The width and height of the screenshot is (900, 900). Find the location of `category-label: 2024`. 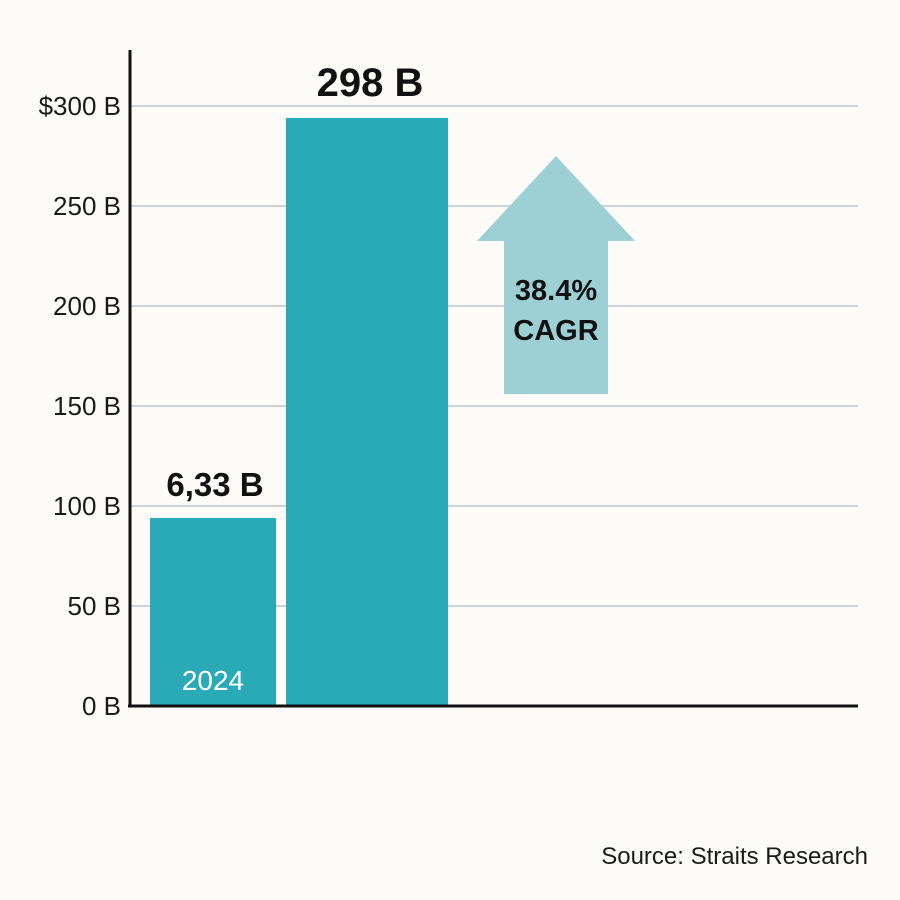

category-label: 2024 is located at coordinates (213, 680).